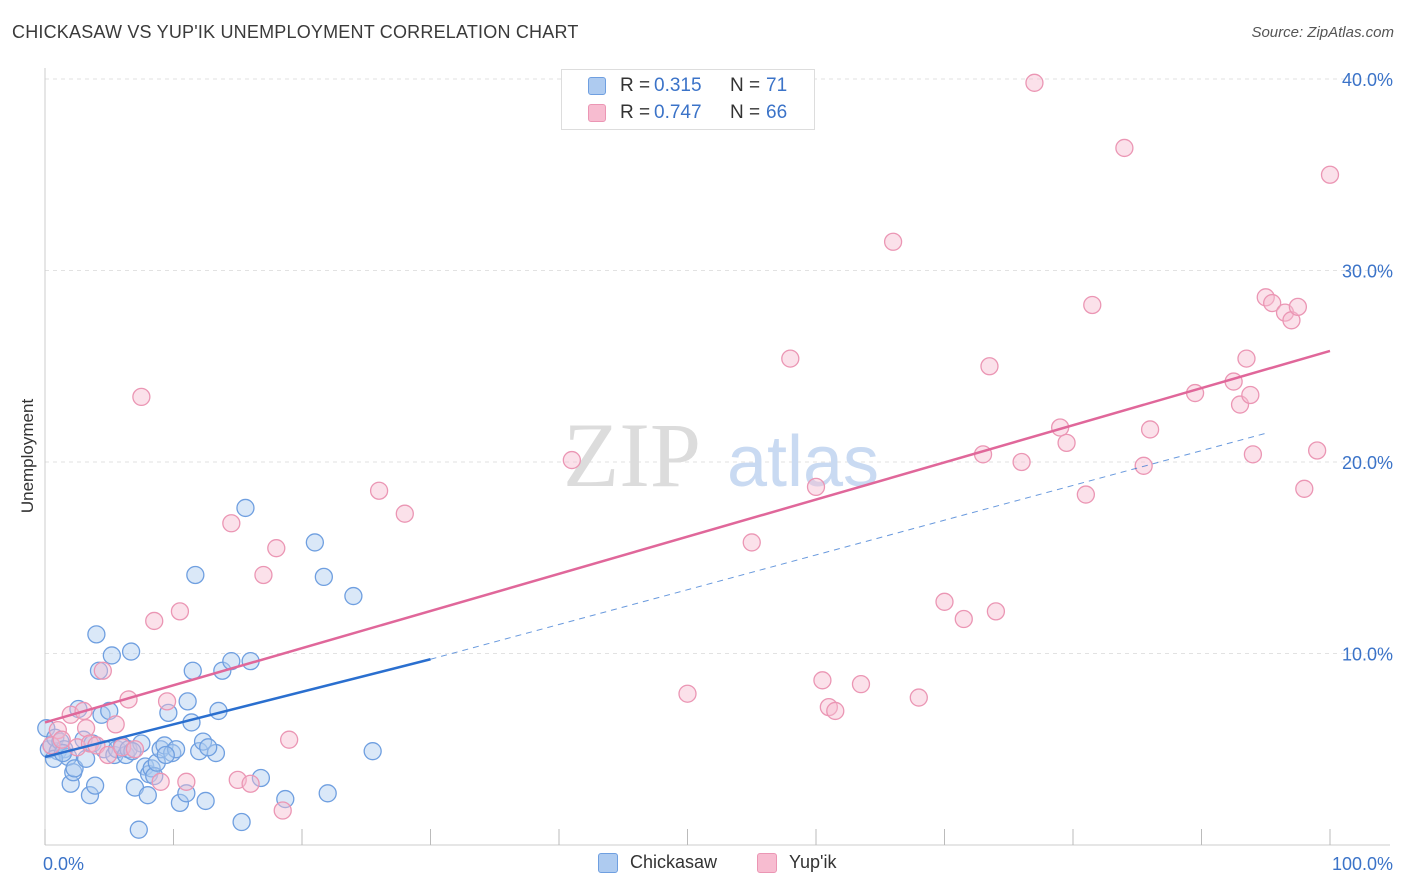 The image size is (1406, 892). I want to click on chickasaw-trend-line, so click(237, 708).